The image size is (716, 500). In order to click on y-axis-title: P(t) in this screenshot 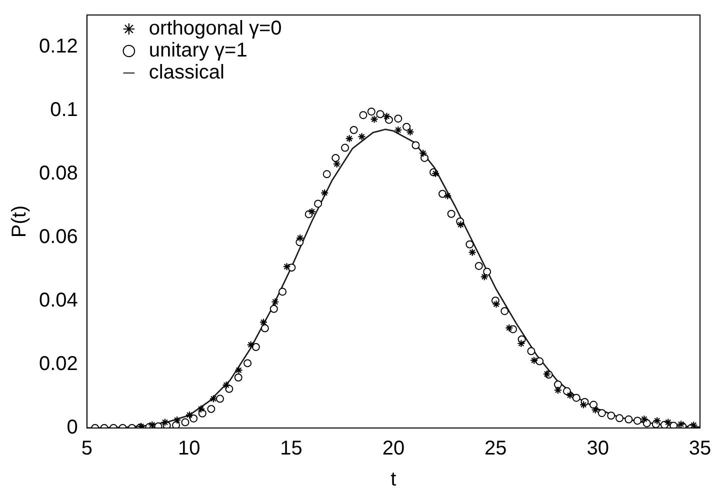, I will do `click(19, 221)`.